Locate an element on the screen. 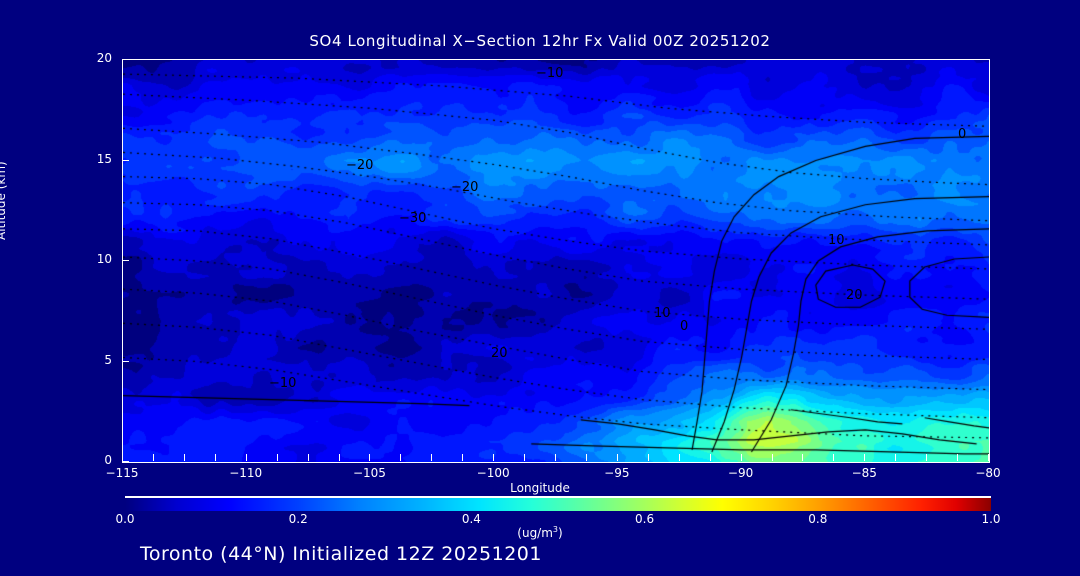  y-tick-label: 10 is located at coordinates (104, 259).